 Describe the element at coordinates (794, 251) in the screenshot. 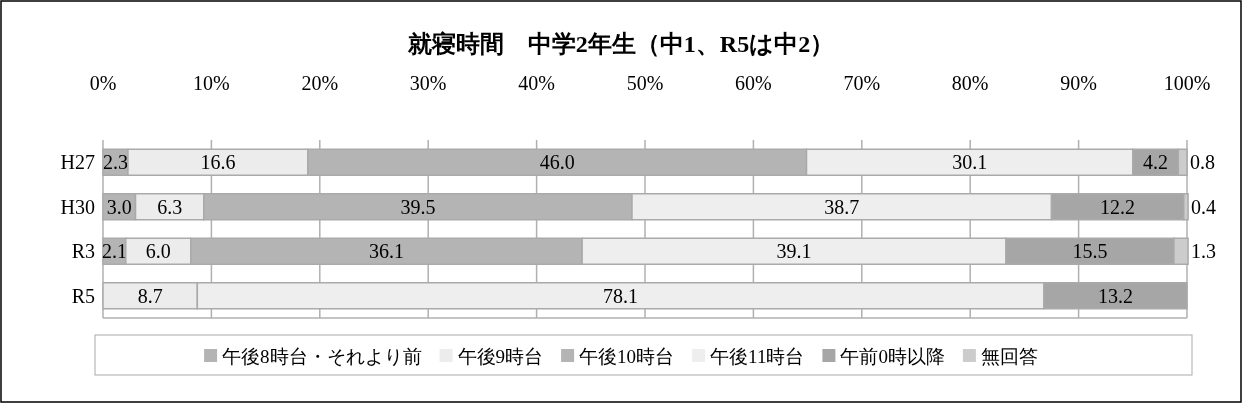

I see `data-label: 39.1` at that location.